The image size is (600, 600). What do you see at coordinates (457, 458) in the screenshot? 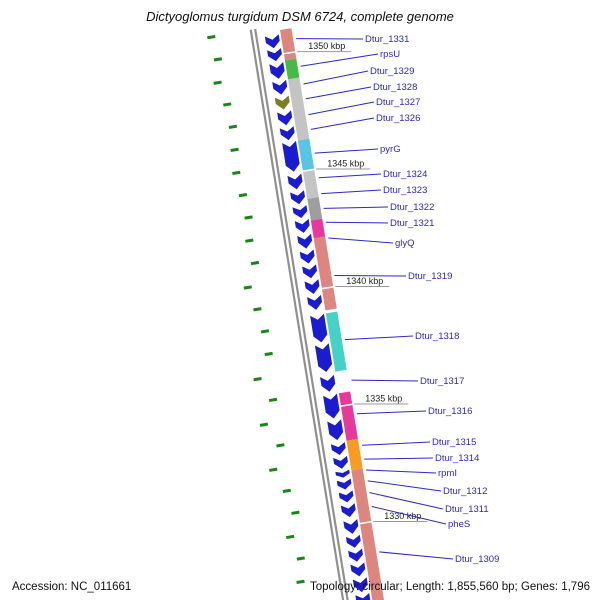
I see `gene-label: Dtur_1314` at bounding box center [457, 458].